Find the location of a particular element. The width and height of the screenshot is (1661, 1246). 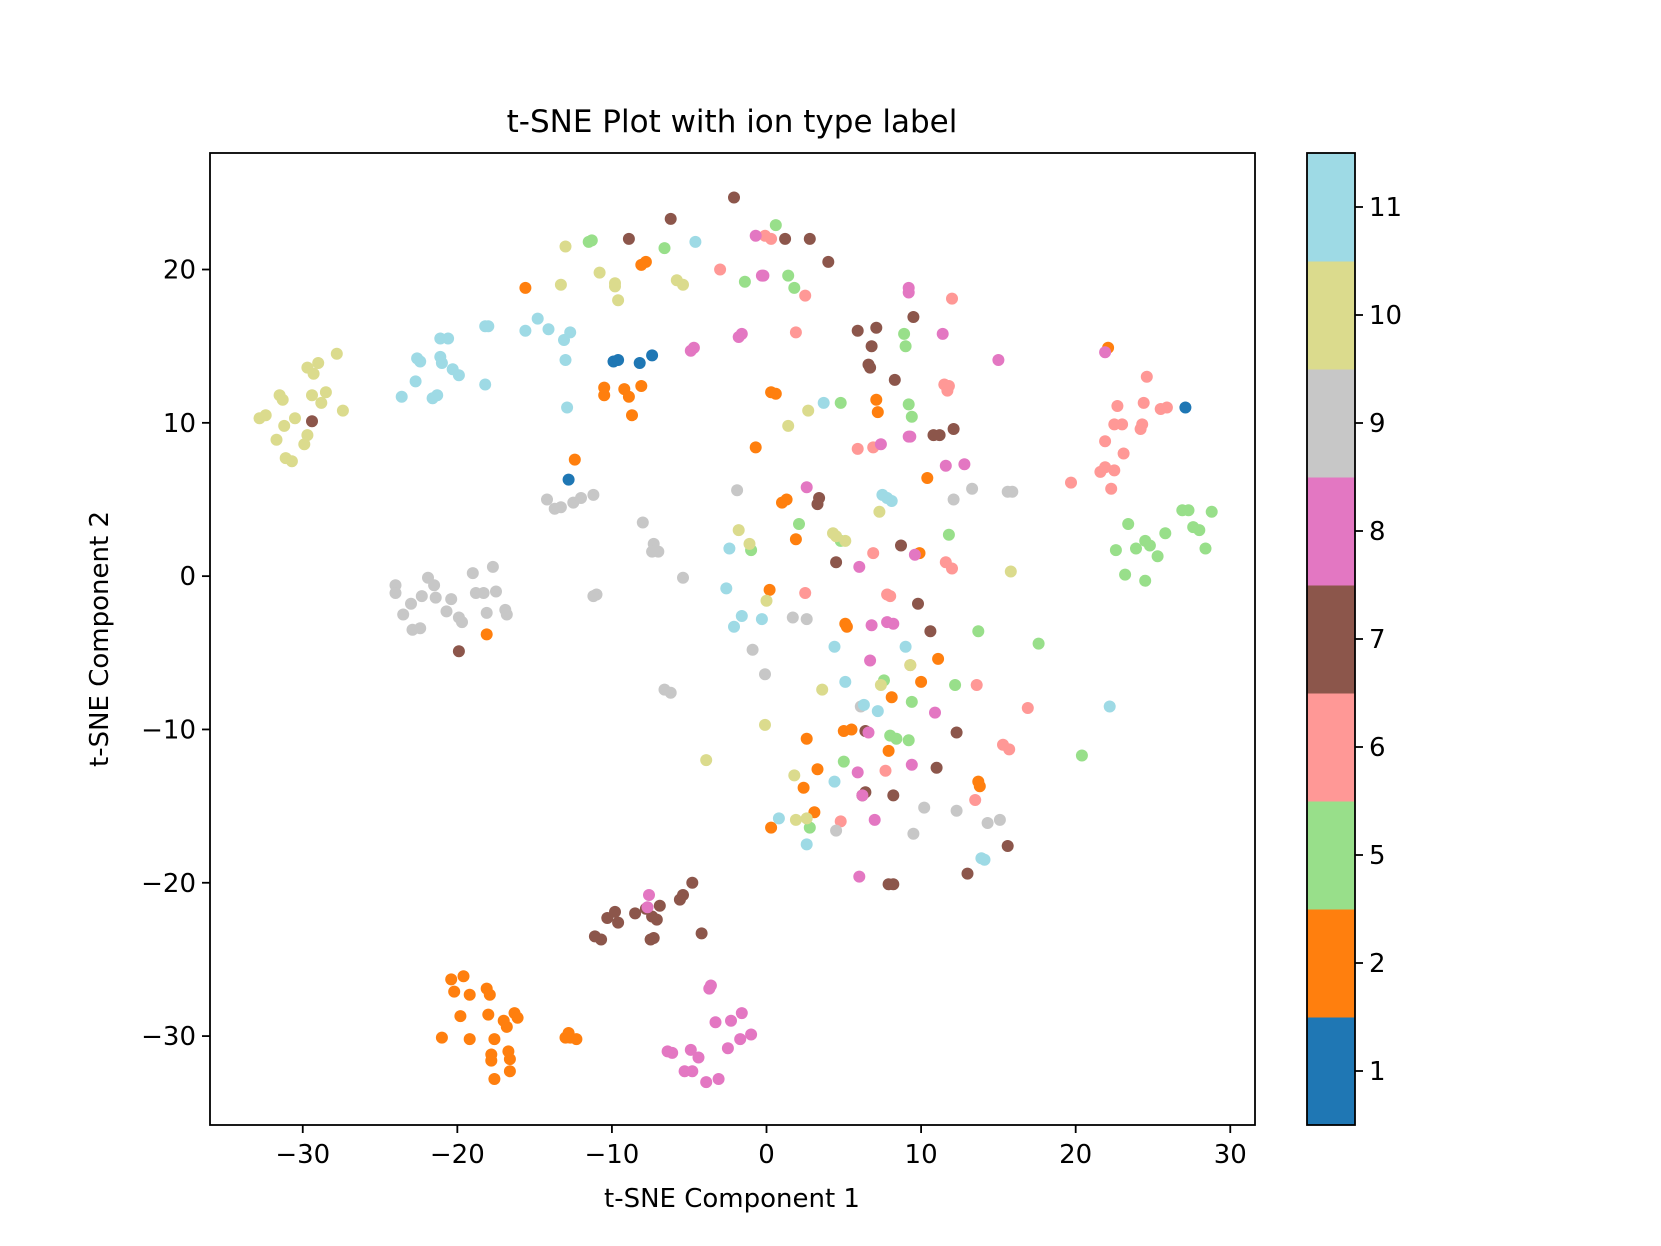

y-tick-label: 20 is located at coordinates (179, 271).